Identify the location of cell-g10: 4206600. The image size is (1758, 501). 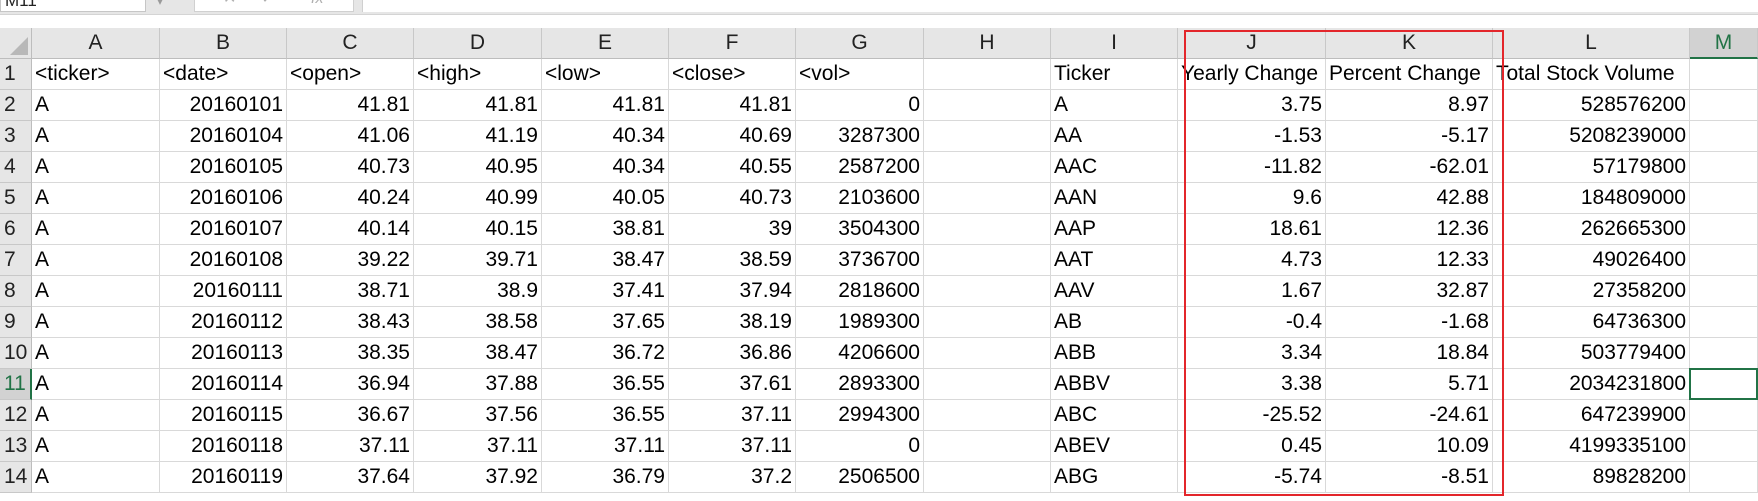
(860, 353).